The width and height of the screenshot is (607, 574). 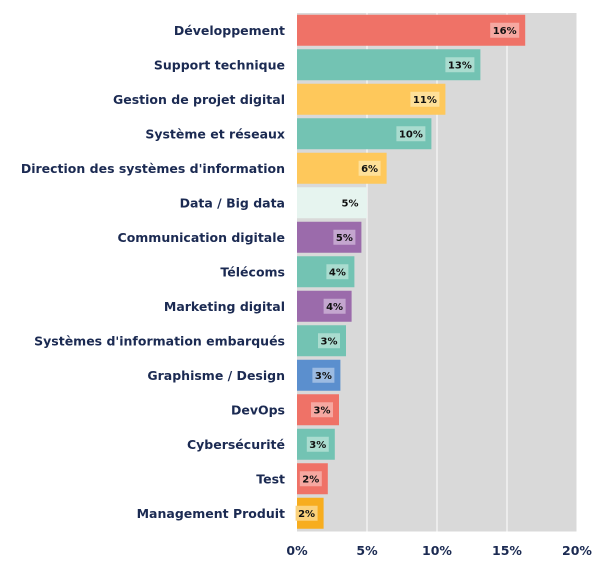 What do you see at coordinates (270, 478) in the screenshot?
I see `category-label: Test` at bounding box center [270, 478].